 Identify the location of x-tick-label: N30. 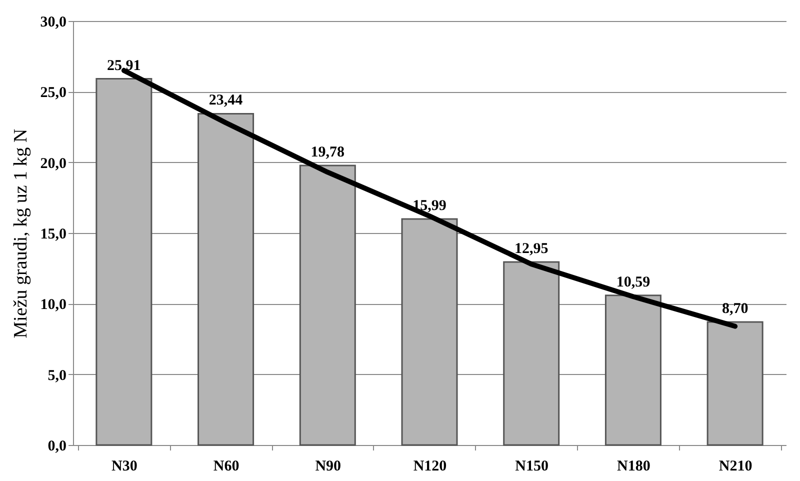
(125, 466).